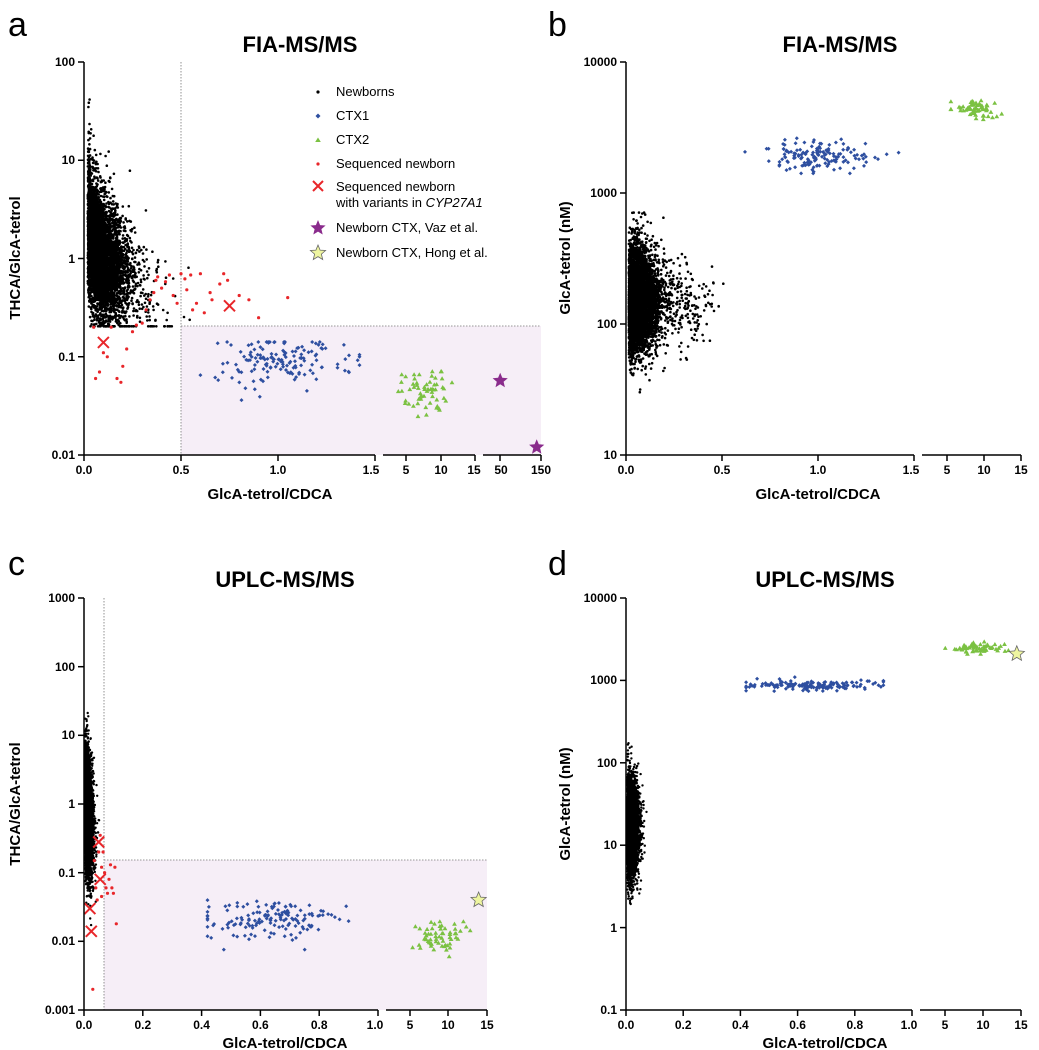 Image resolution: width=1039 pixels, height=1050 pixels. Describe the element at coordinates (300, 44) in the screenshot. I see `panel-a-title: FIA-MS/MS` at that location.